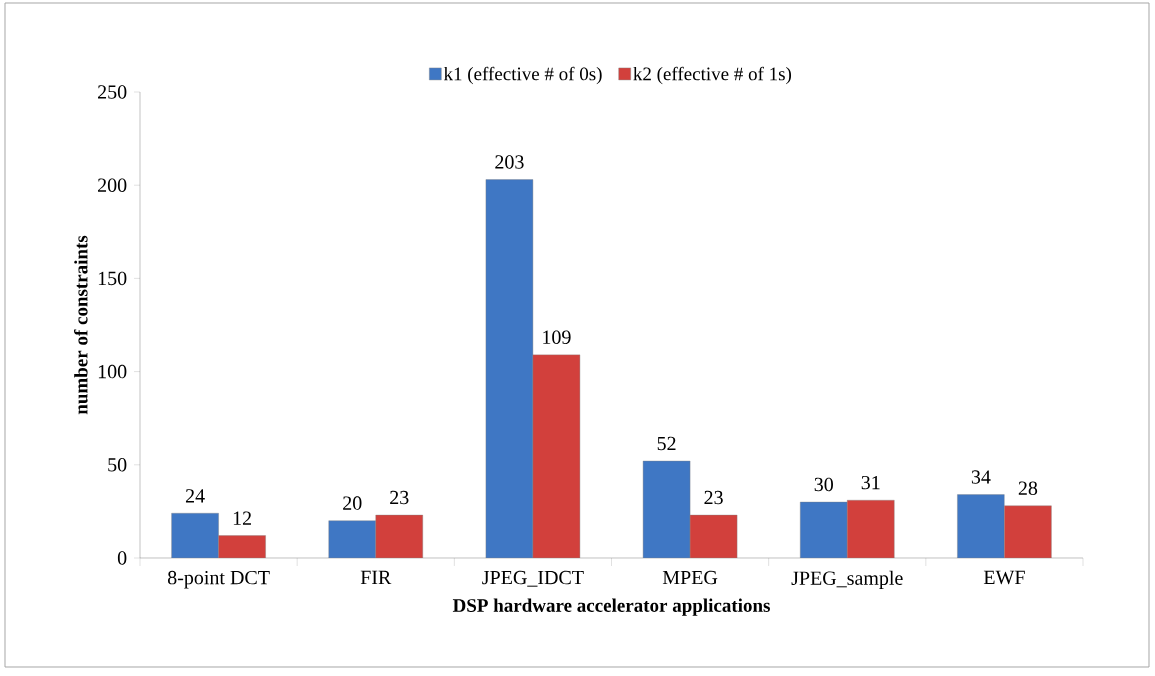  I want to click on x-tick-label: JPEG_IDCT, so click(533, 578).